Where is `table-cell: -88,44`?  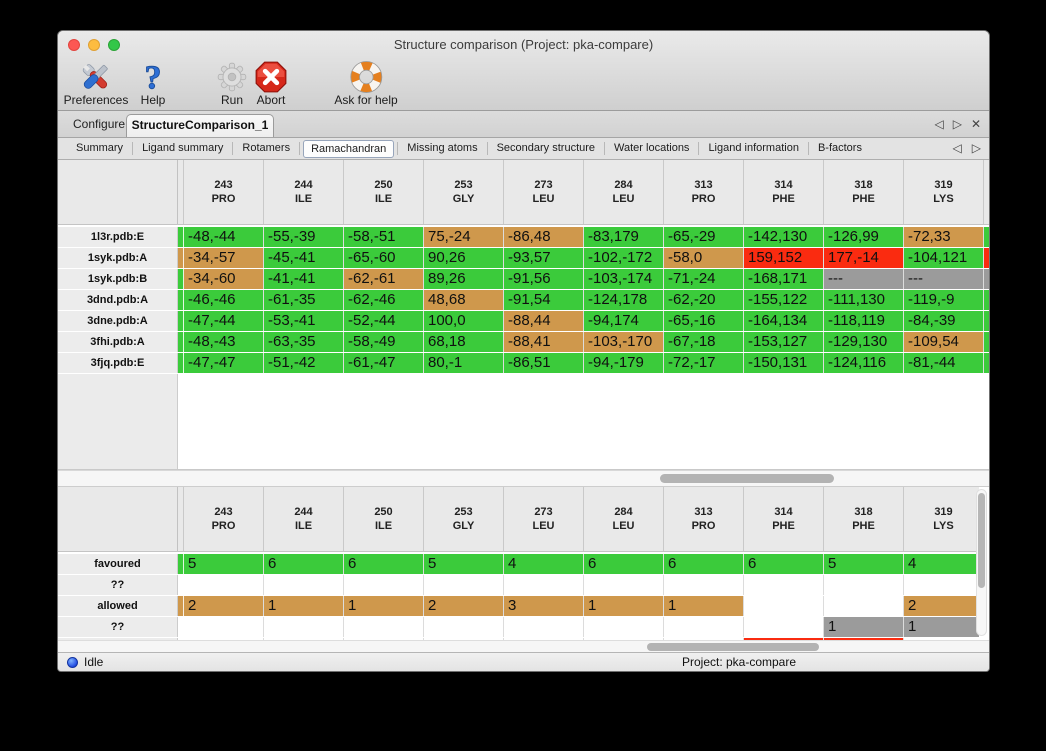 table-cell: -88,44 is located at coordinates (544, 321).